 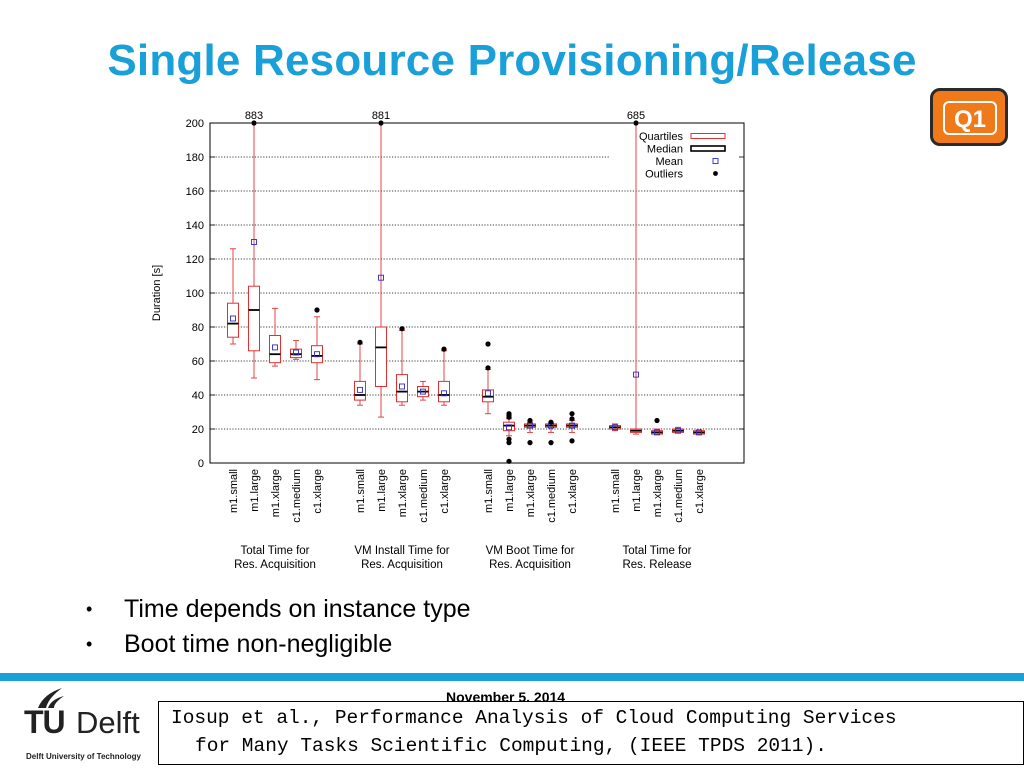 What do you see at coordinates (198, 362) in the screenshot?
I see `y-tick-label: 60` at bounding box center [198, 362].